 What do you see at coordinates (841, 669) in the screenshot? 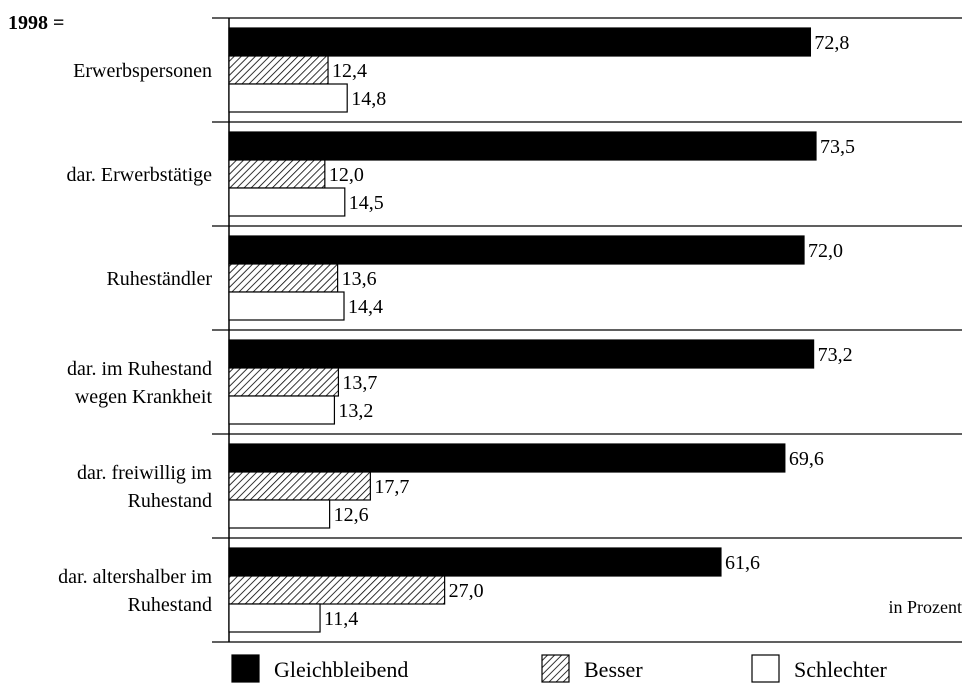
I see `legend-label-schlechter: Schlechter` at bounding box center [841, 669].